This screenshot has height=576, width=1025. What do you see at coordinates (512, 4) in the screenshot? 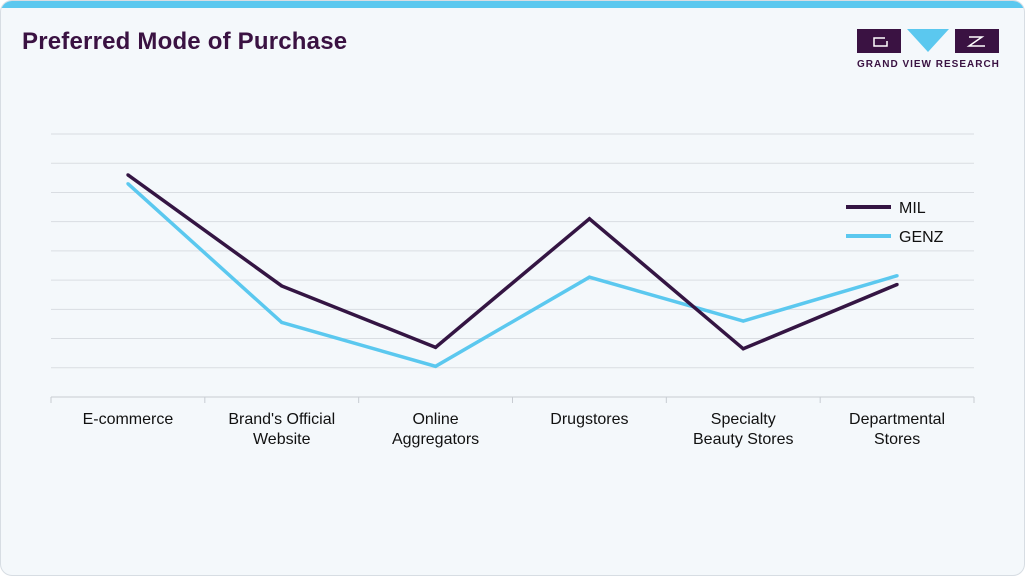
I see `accent-bar` at bounding box center [512, 4].